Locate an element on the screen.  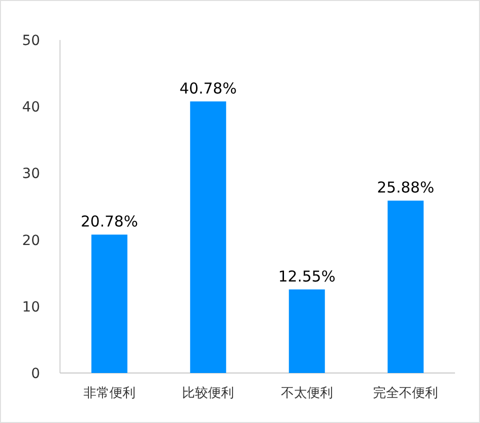
y-tick-label: 30 is located at coordinates (31, 174).